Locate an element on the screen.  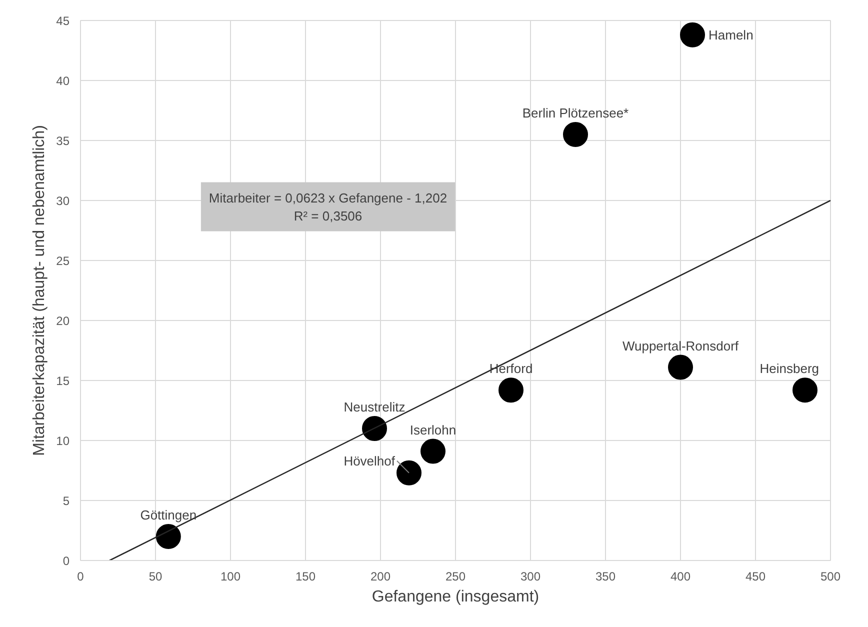
y-tick-label: 0 is located at coordinates (66, 561).